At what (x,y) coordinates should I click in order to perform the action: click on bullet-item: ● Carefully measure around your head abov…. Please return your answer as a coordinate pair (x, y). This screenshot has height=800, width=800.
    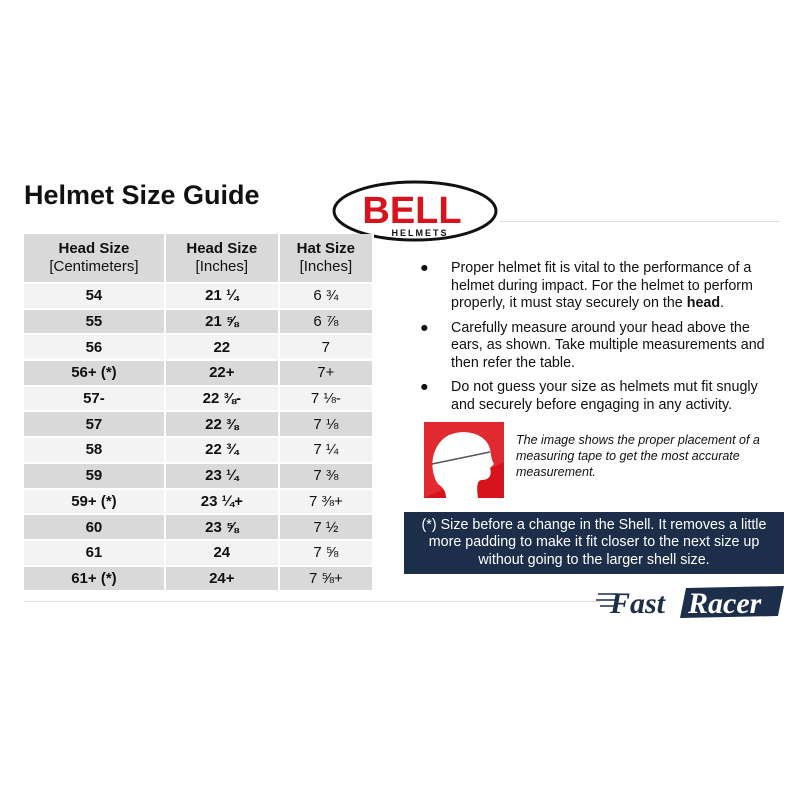
    Looking at the image, I should click on (592, 345).